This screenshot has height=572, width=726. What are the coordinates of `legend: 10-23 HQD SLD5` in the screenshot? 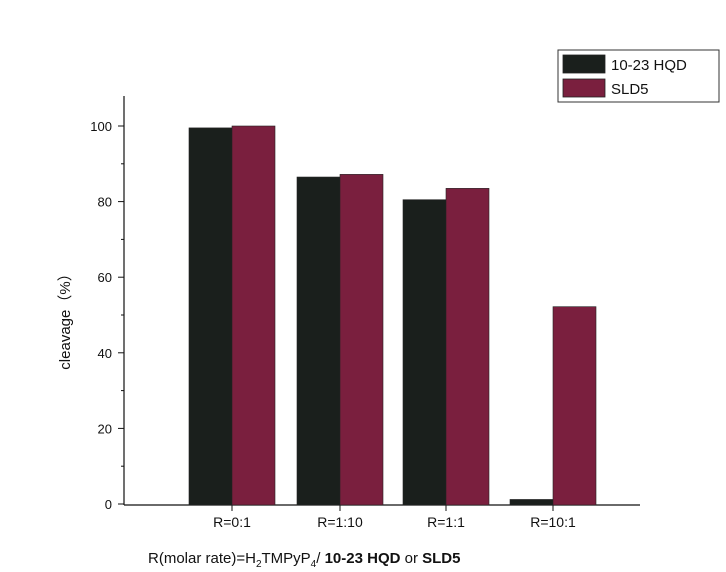 It's located at (638, 76).